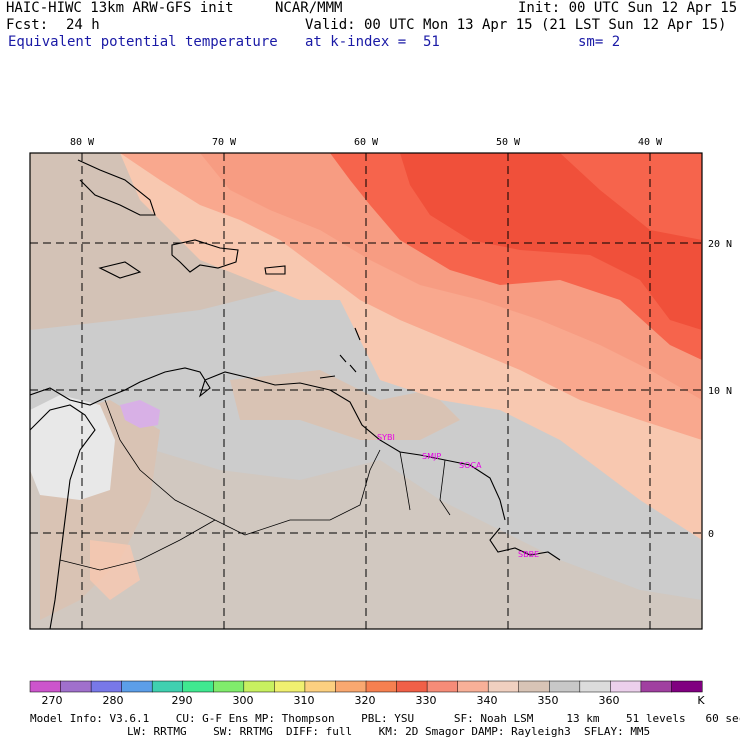  I want to click on coast-hispaniola, so click(205, 256).